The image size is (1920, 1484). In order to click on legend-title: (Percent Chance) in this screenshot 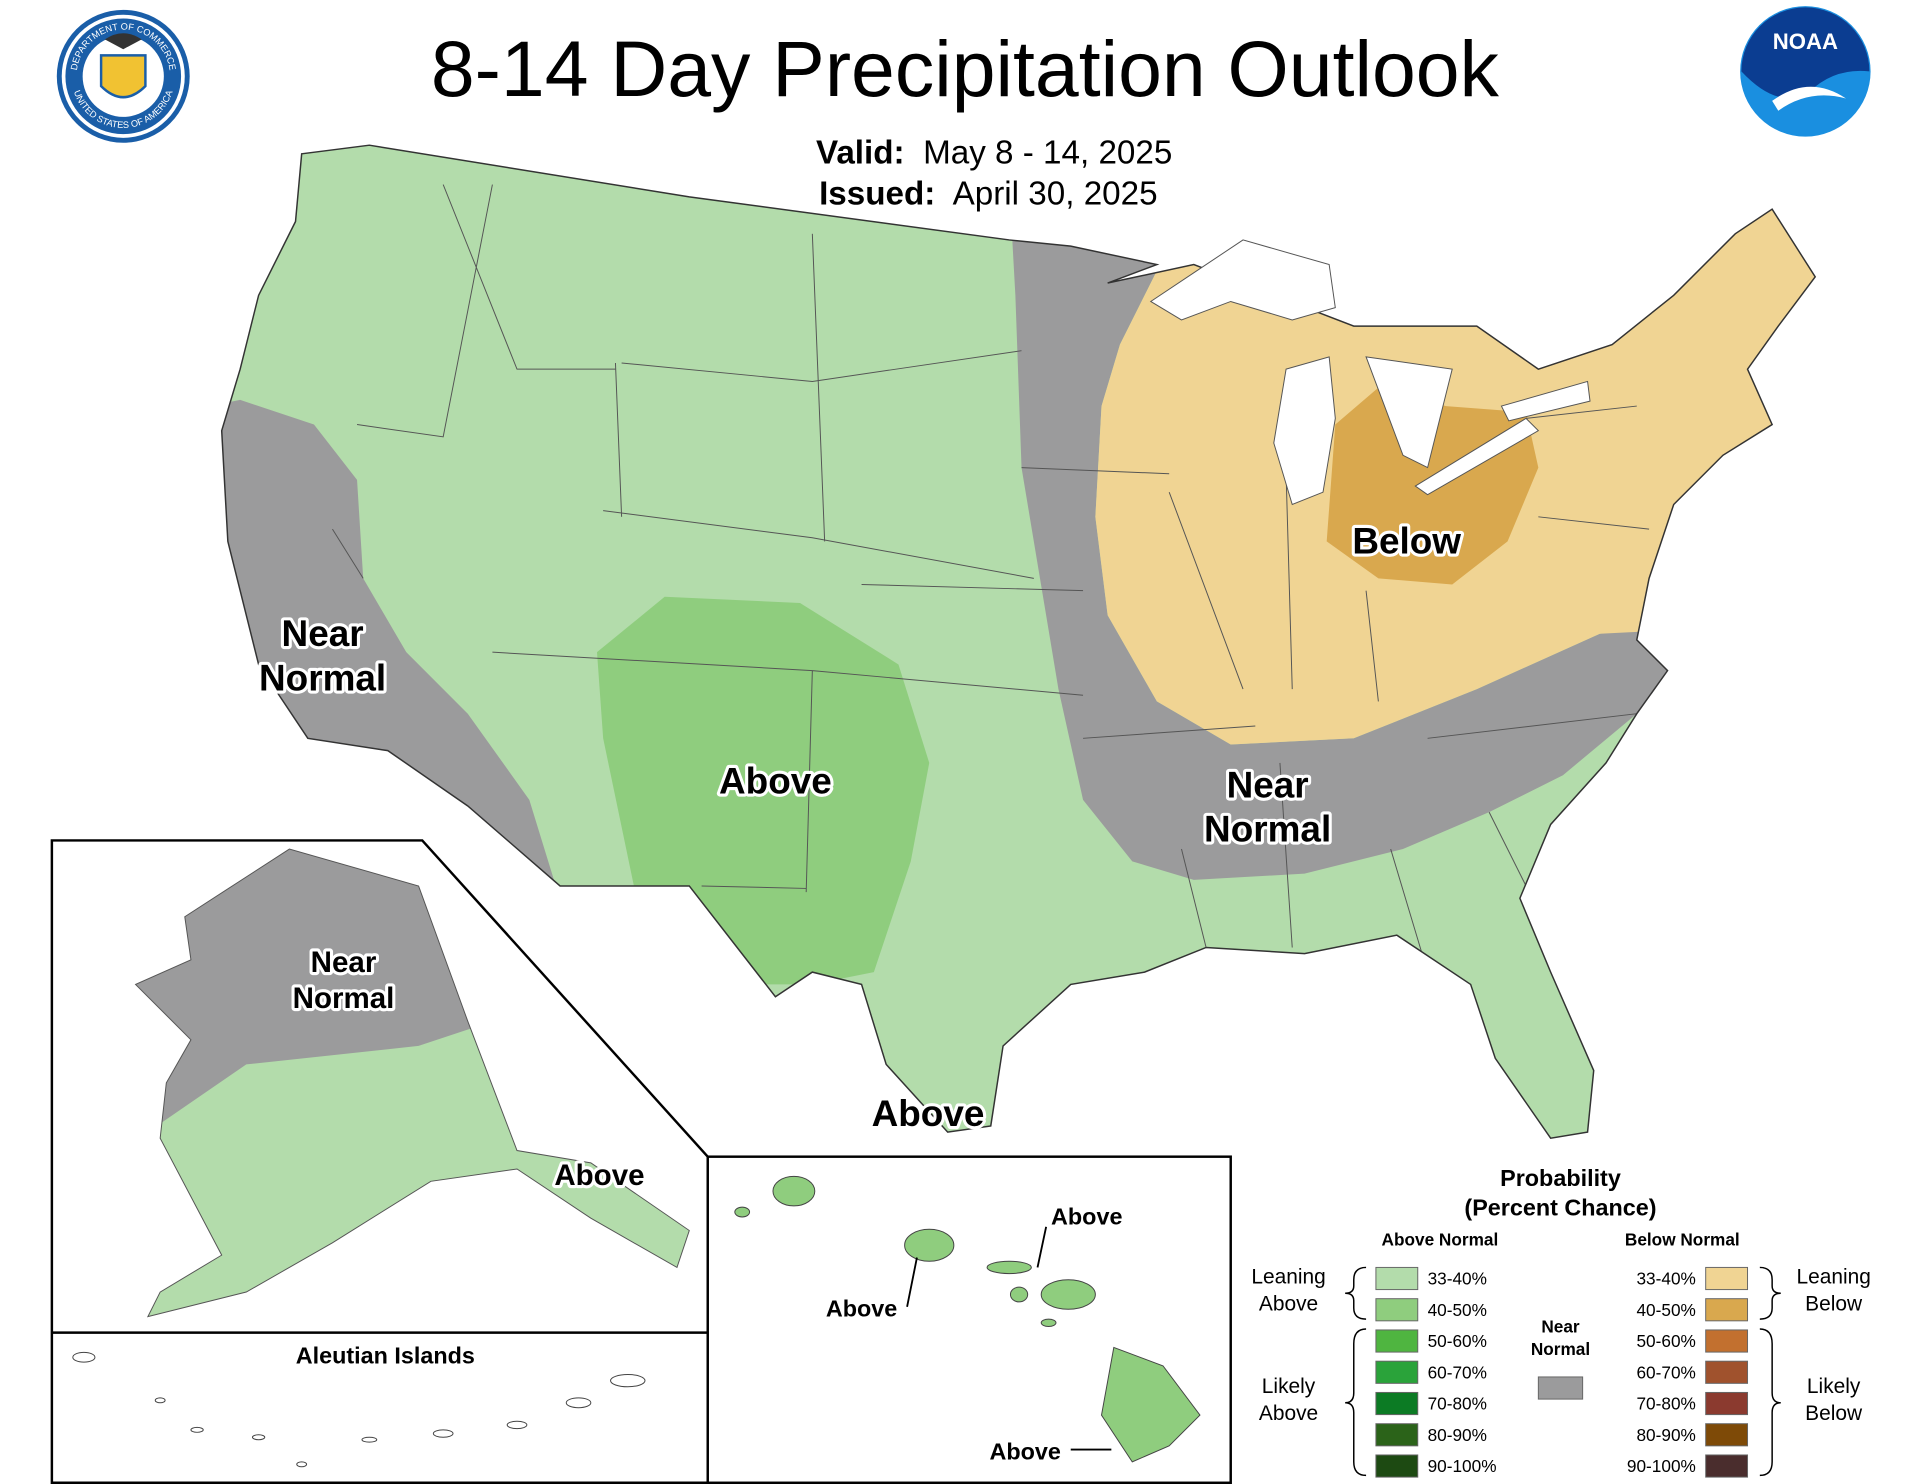, I will do `click(1560, 1208)`.